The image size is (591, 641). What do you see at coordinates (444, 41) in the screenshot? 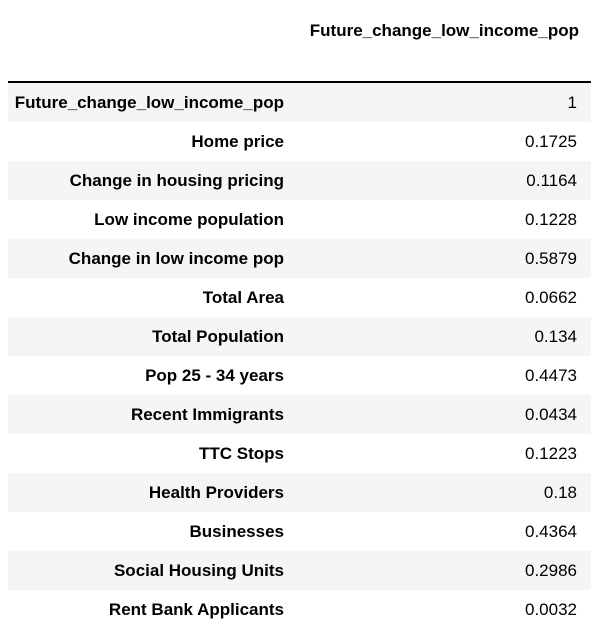
I see `column-header-cell: Future_change_low_income_pop` at bounding box center [444, 41].